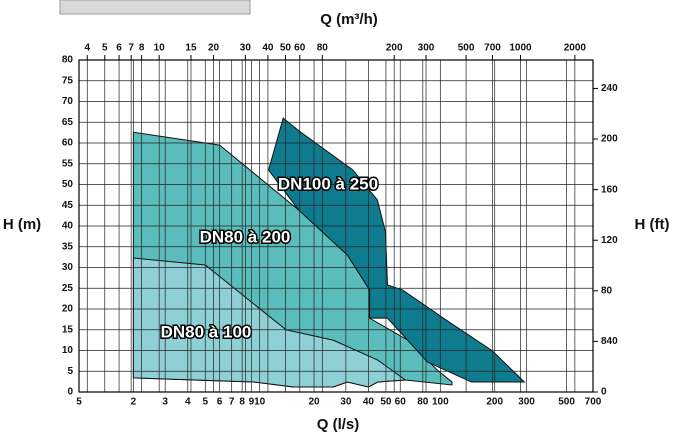 The width and height of the screenshot is (676, 439). What do you see at coordinates (328, 183) in the screenshot?
I see `region-label: DN100 à 250` at bounding box center [328, 183].